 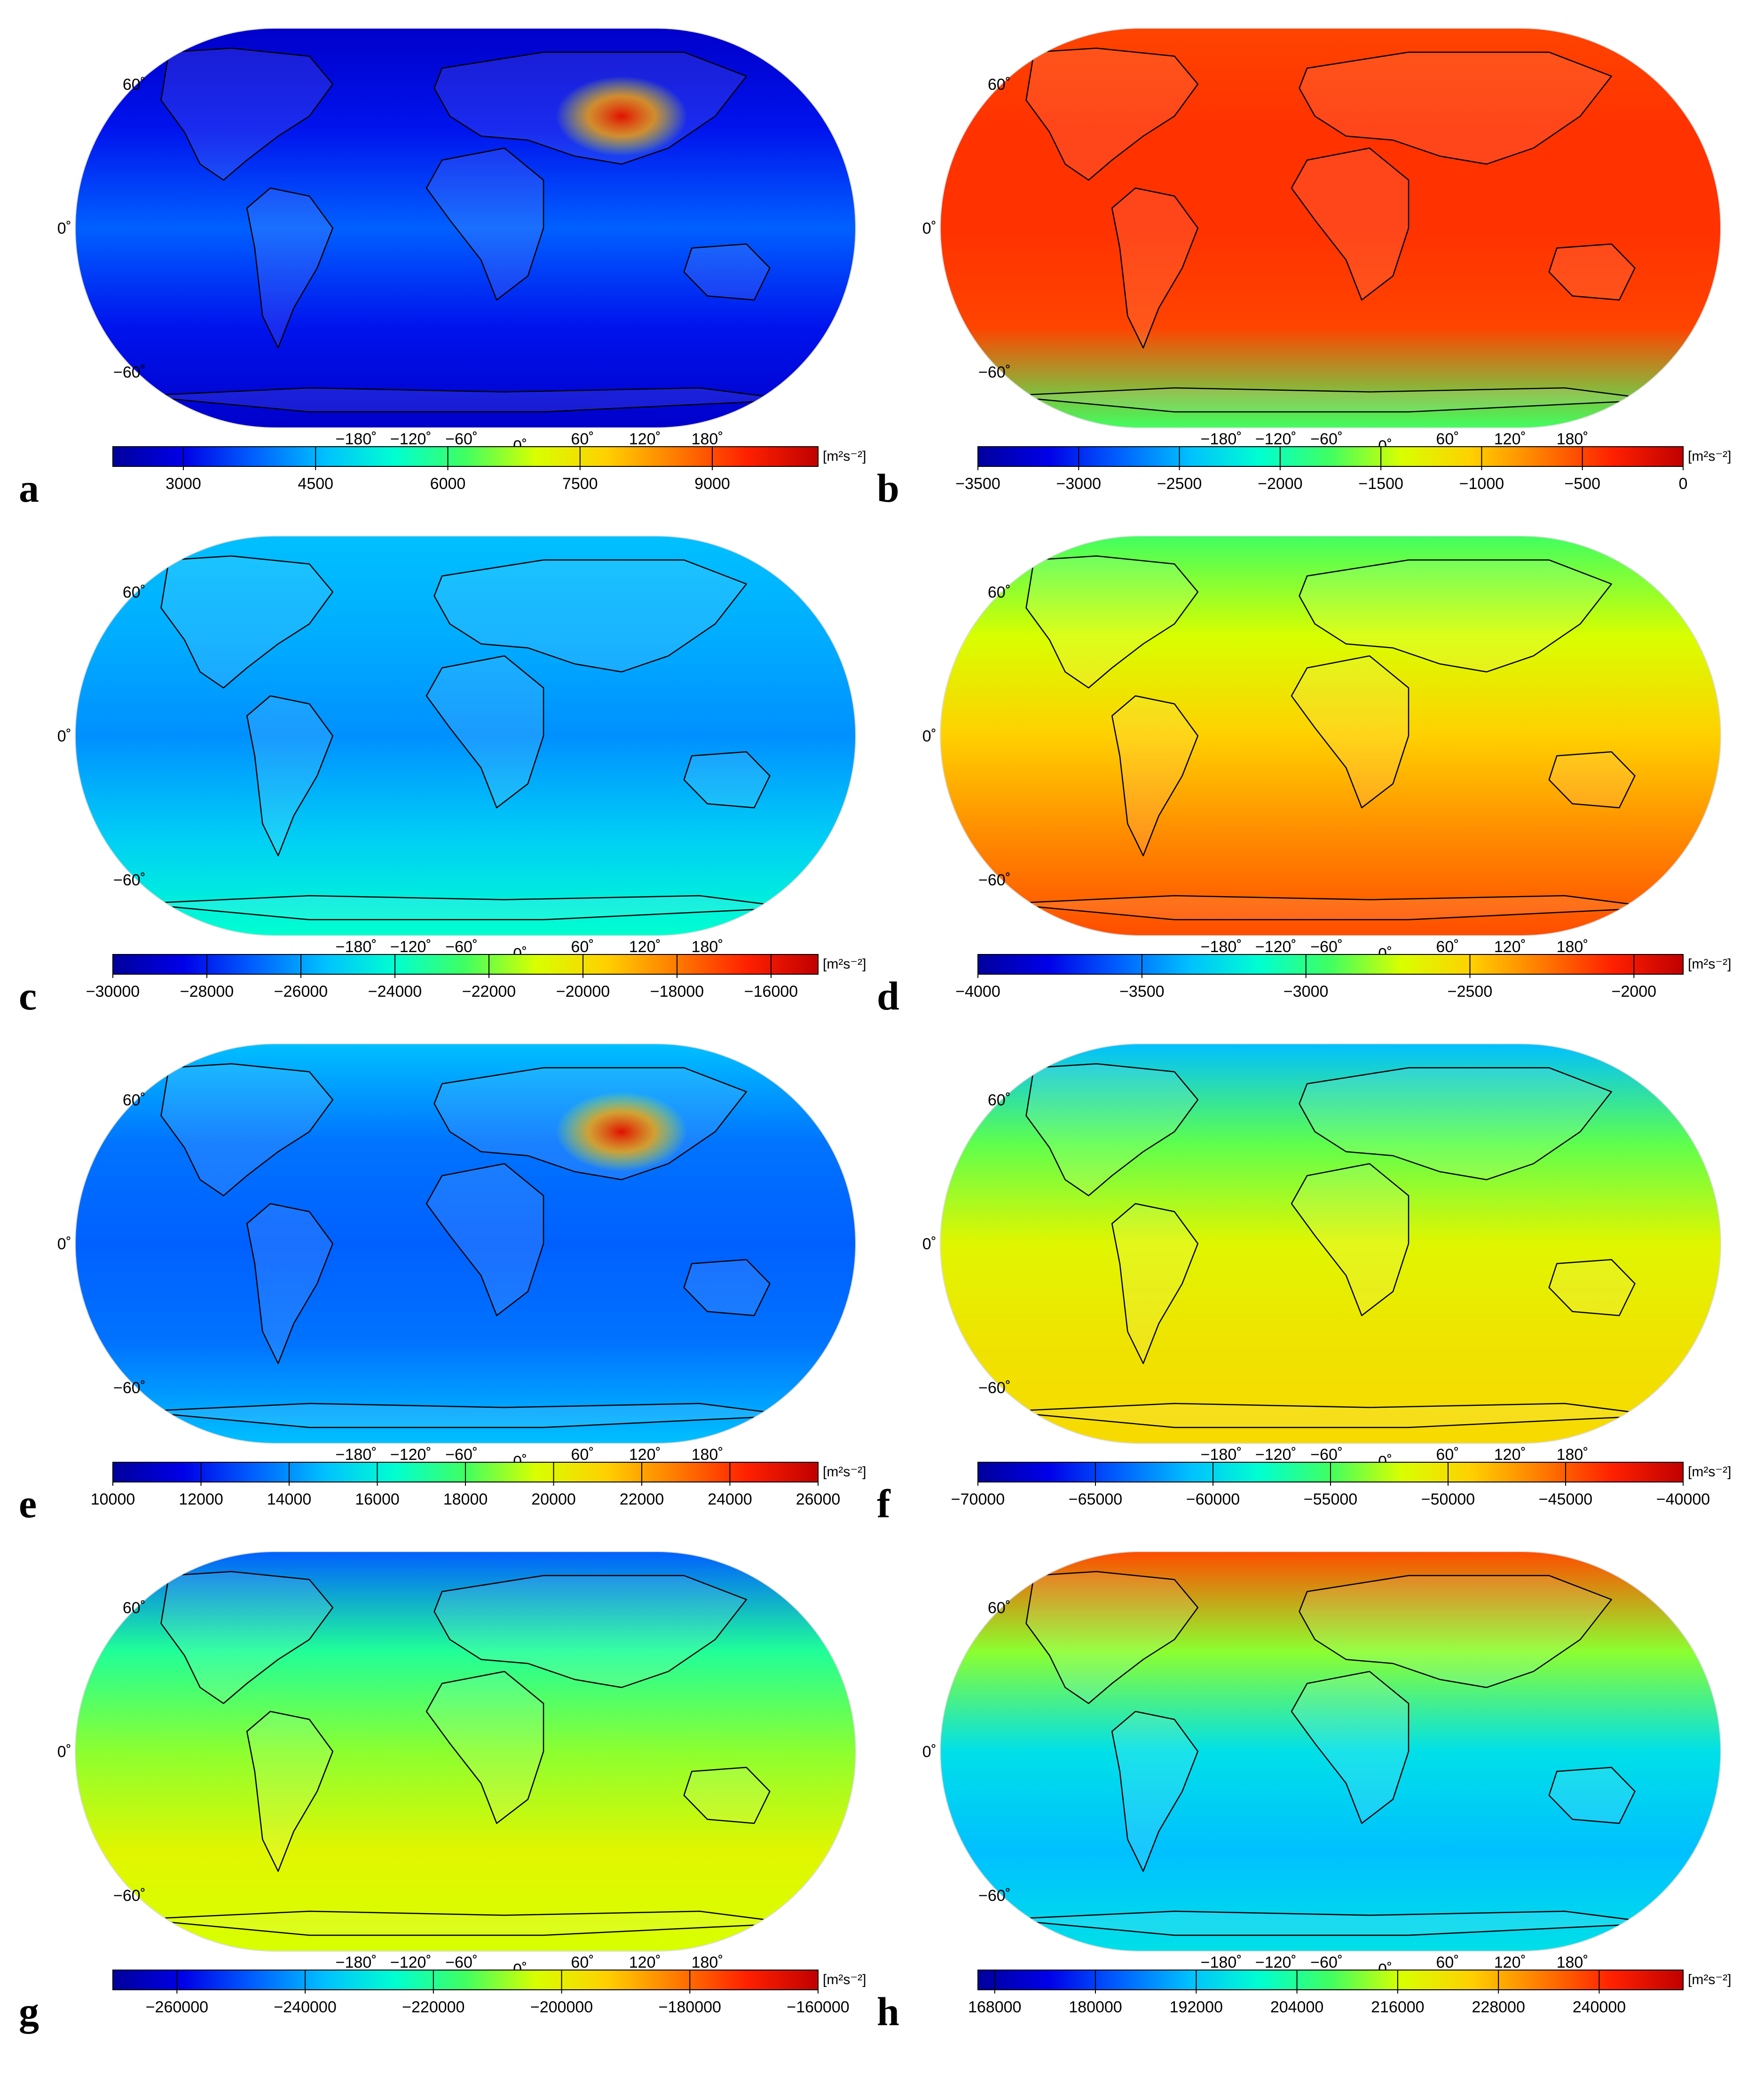 What do you see at coordinates (977, 484) in the screenshot?
I see `colorbar-tick-label: −3500` at bounding box center [977, 484].